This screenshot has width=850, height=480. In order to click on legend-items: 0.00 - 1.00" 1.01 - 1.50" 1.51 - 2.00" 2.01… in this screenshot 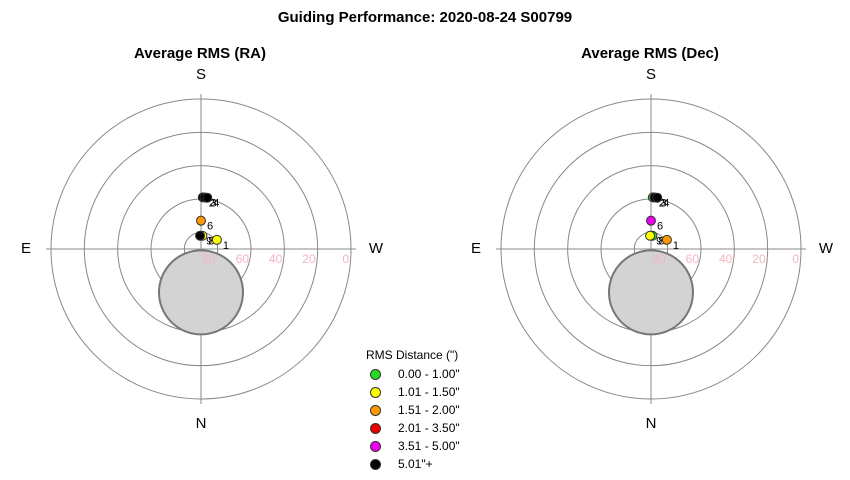, I will do `click(413, 419)`.